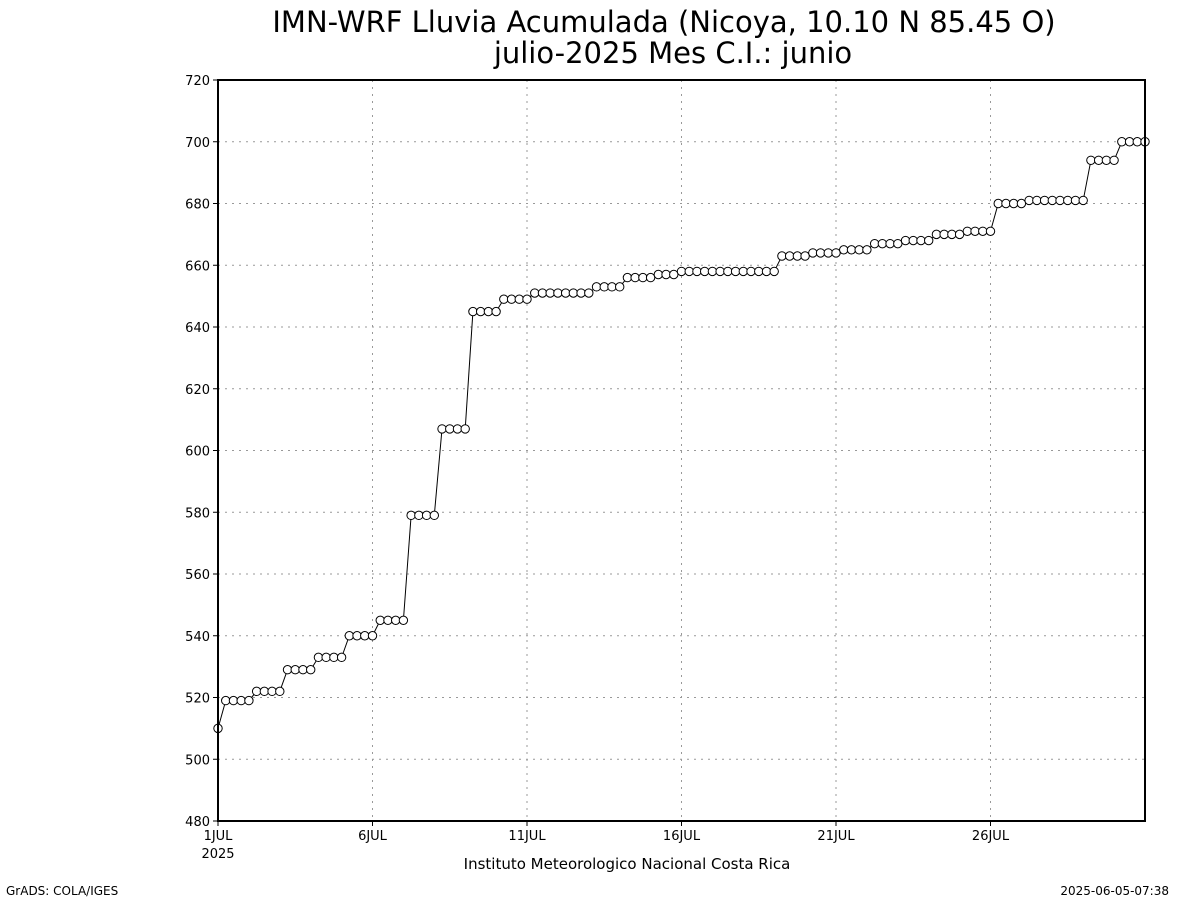 The image size is (1200, 900). Describe the element at coordinates (217, 854) in the screenshot. I see `x-tick-sublabel: 2025` at that location.